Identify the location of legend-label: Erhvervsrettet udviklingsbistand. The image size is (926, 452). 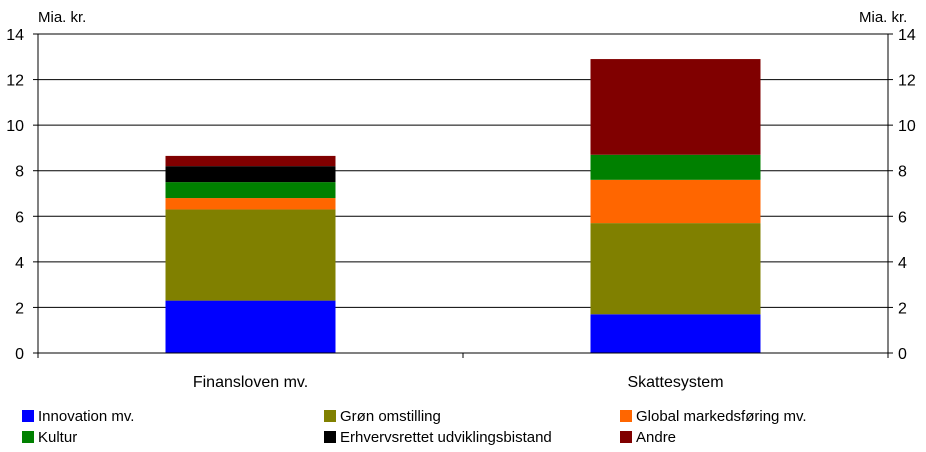
(446, 437).